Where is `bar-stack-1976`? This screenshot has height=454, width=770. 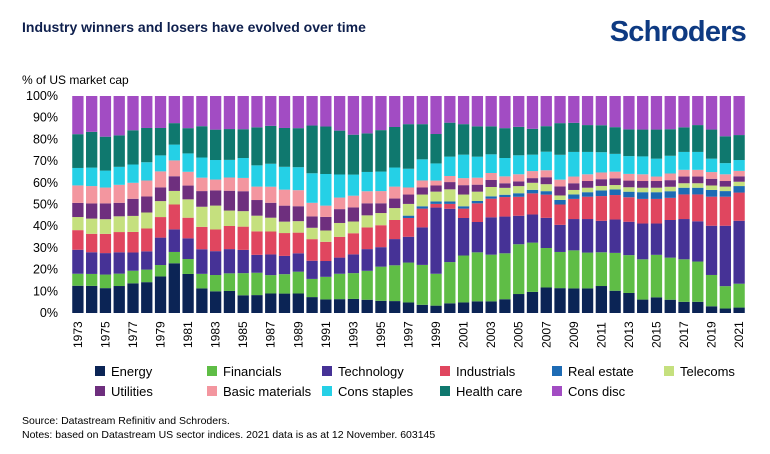
bar-stack-1976 is located at coordinates (119, 204).